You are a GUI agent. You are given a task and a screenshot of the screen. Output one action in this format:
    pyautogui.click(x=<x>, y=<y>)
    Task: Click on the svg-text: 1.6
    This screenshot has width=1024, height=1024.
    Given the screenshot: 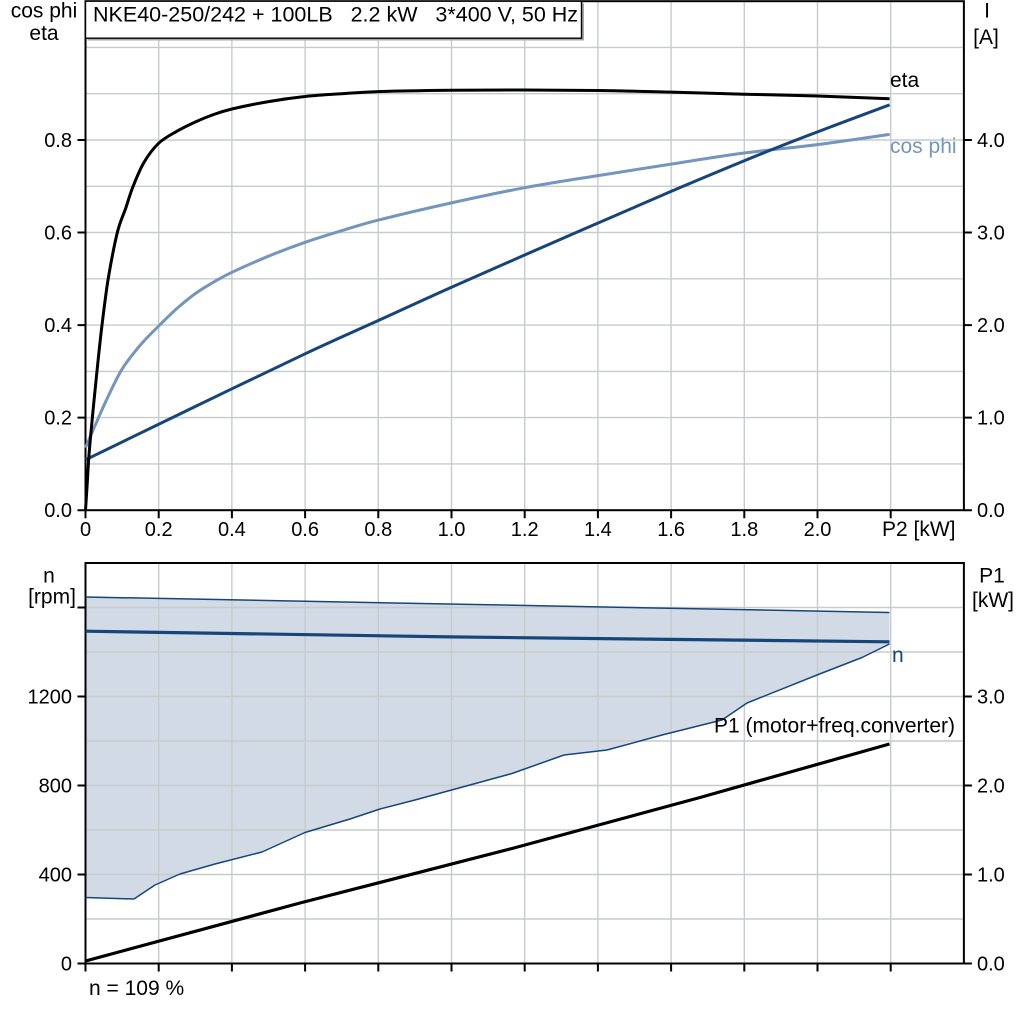 What is the action you would take?
    pyautogui.click(x=671, y=530)
    